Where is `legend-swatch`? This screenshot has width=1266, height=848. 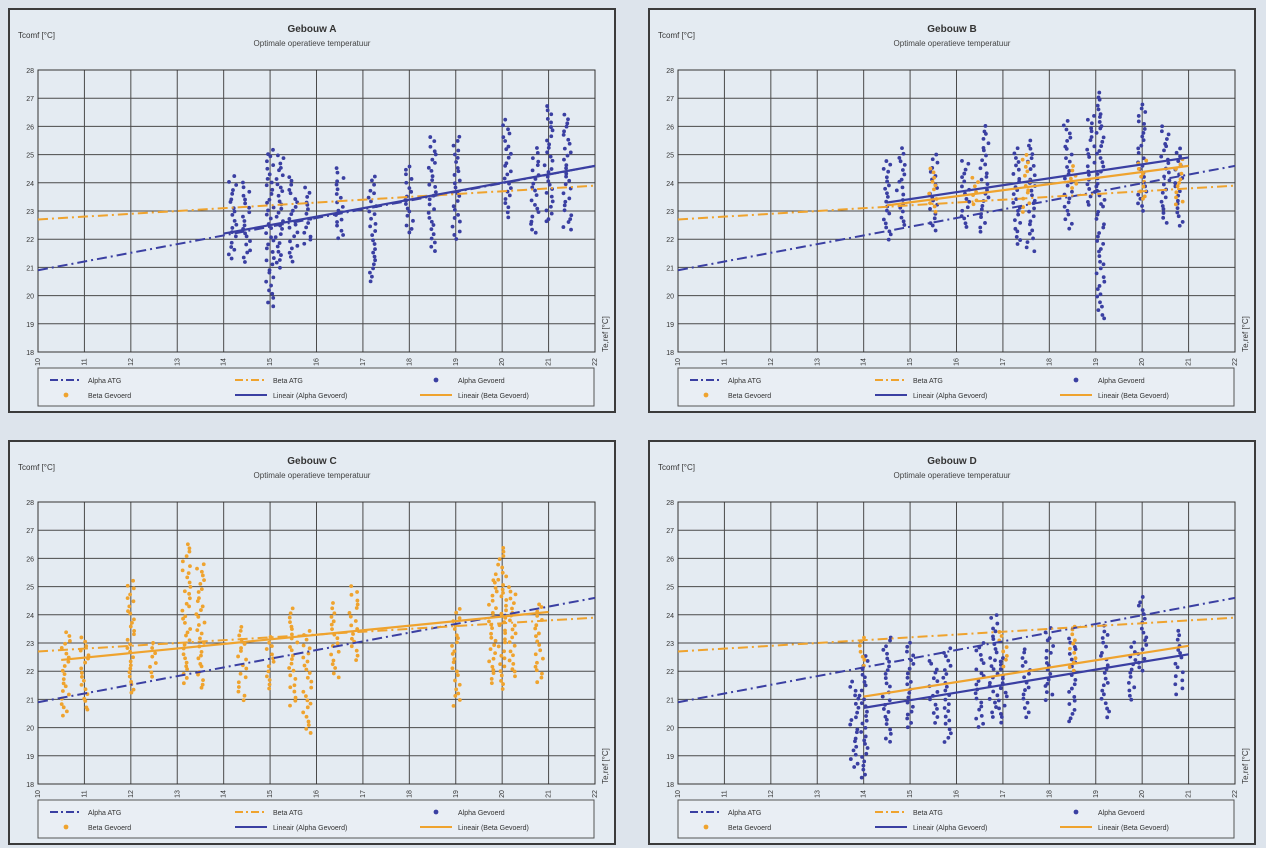
legend-swatch is located at coordinates (706, 827).